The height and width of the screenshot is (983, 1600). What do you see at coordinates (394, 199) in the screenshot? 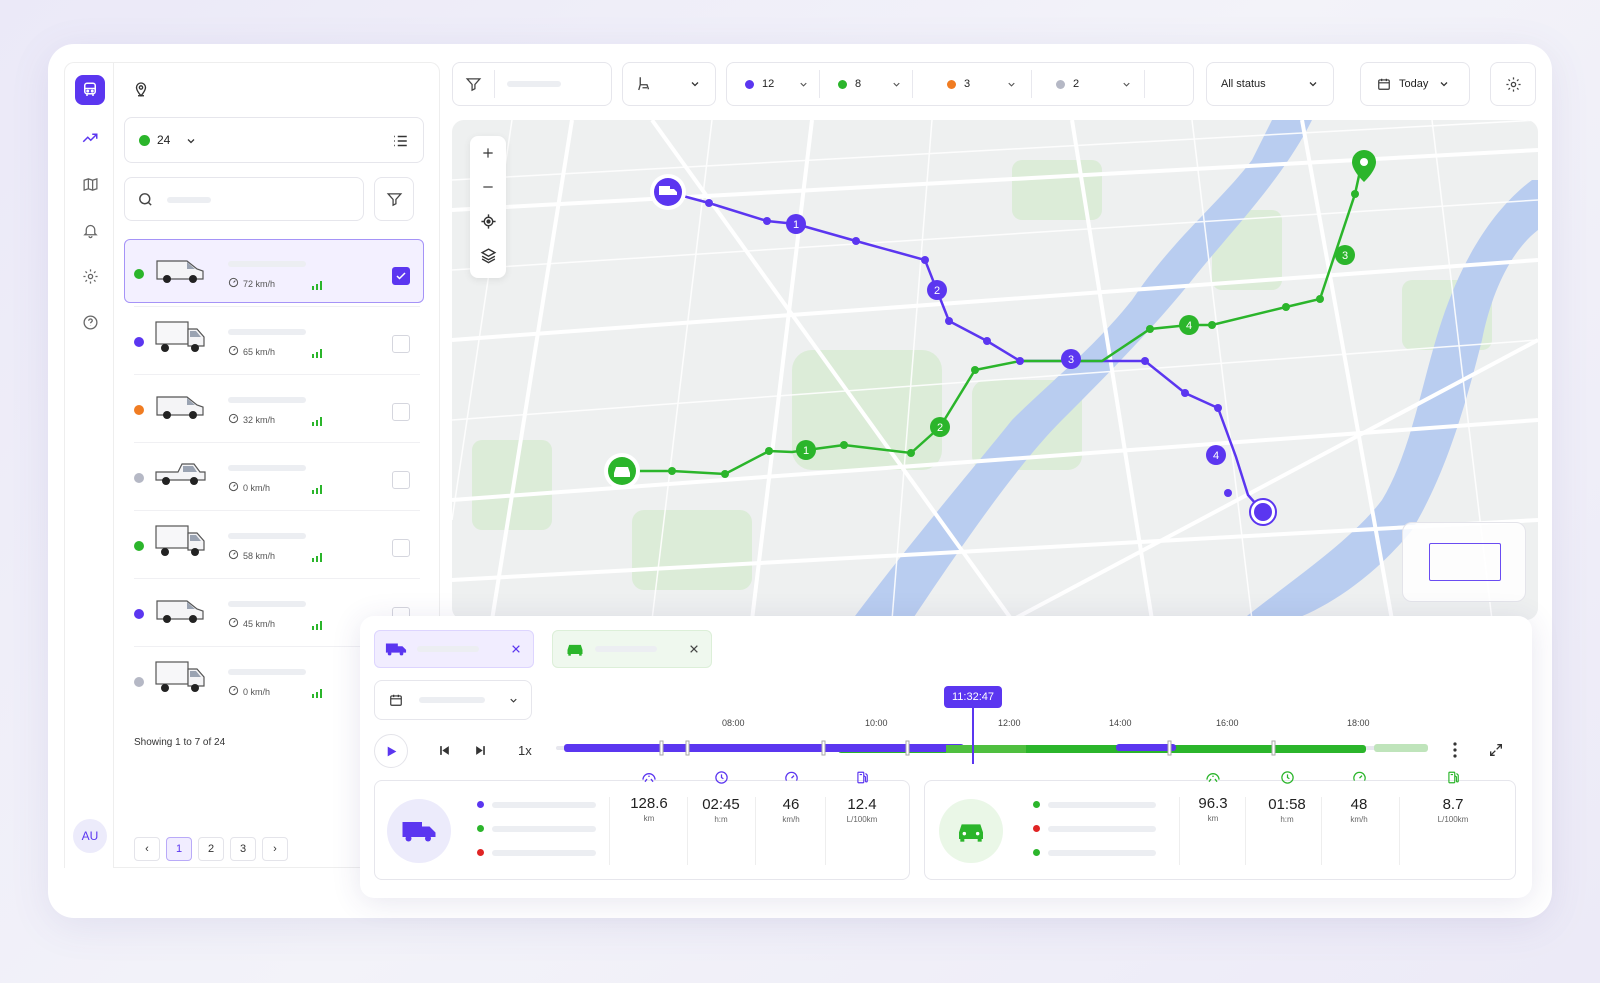
I see `filter-button` at bounding box center [394, 199].